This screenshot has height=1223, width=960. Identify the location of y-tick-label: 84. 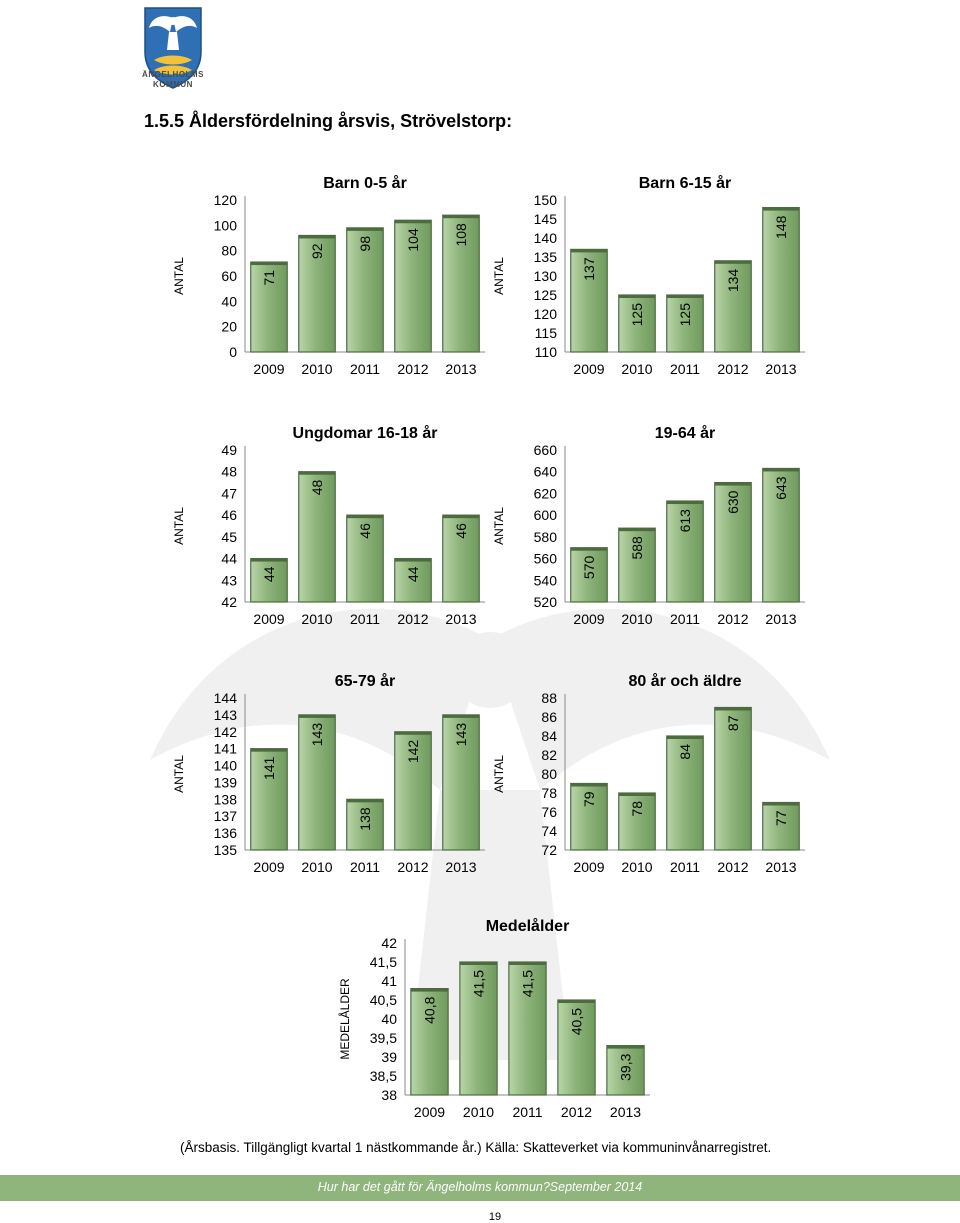
(549, 736).